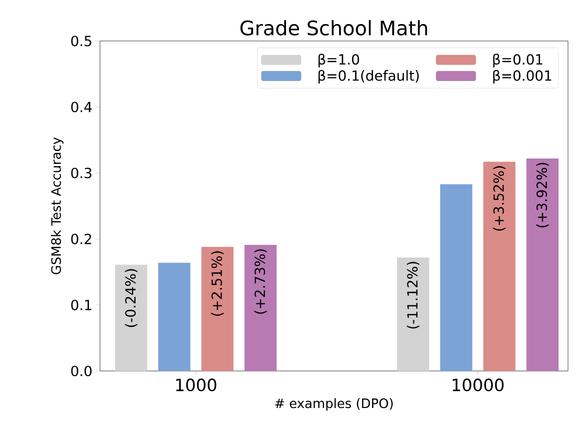  What do you see at coordinates (542, 195) in the screenshot?
I see `annotation: (+3.92%)` at bounding box center [542, 195].